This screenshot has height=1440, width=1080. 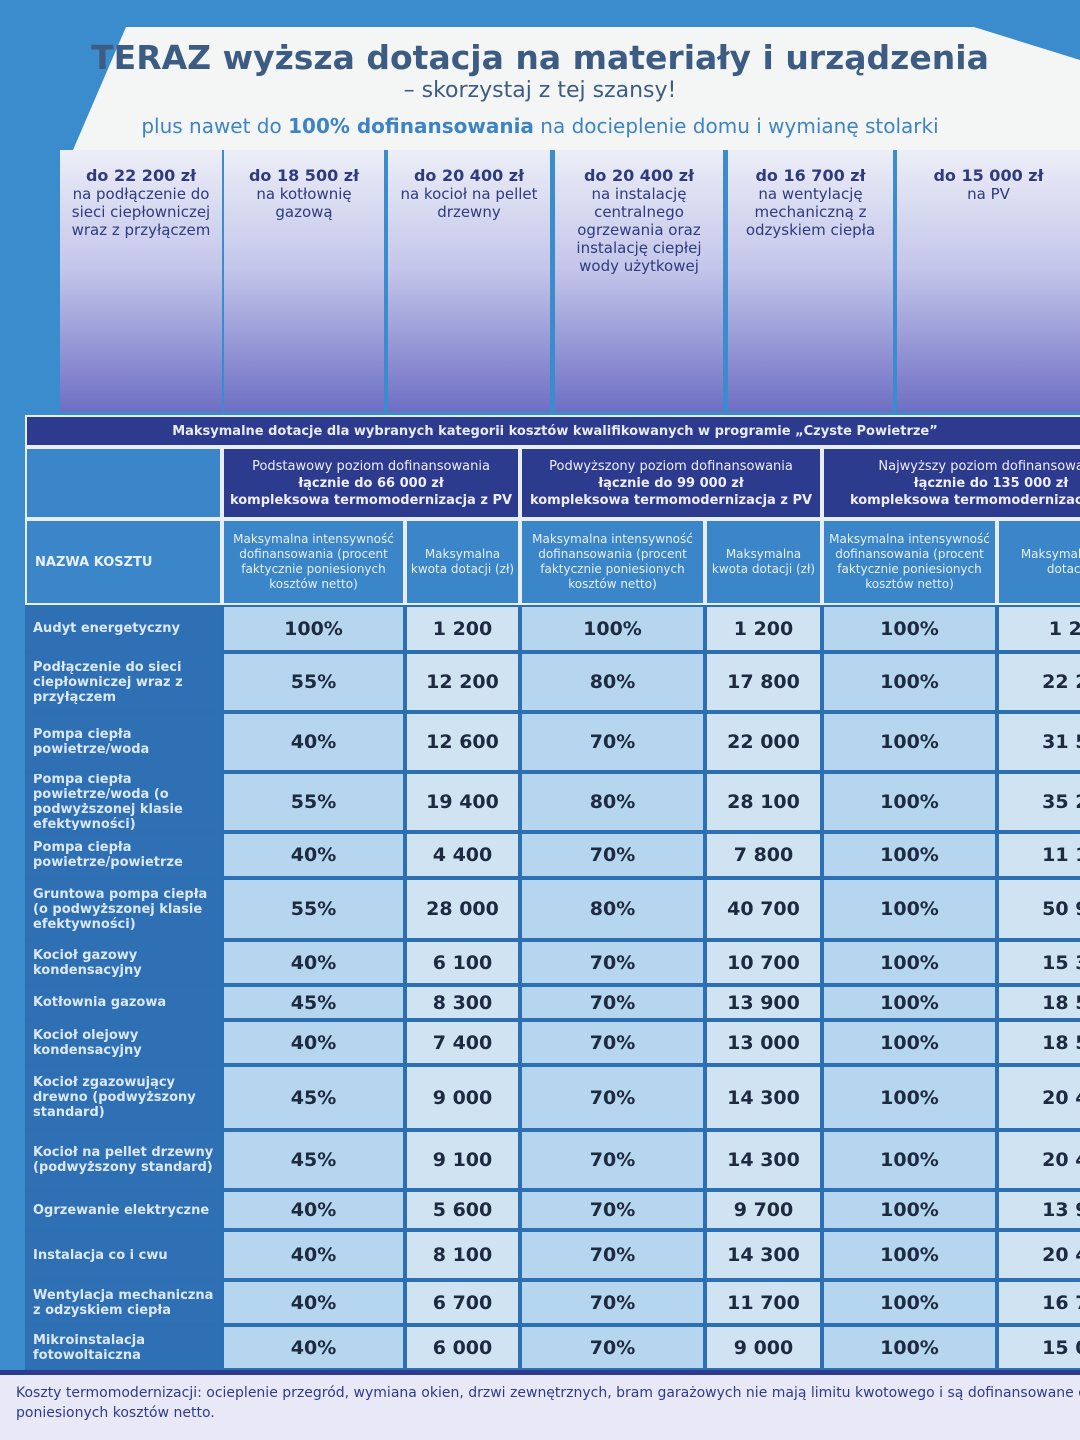 I want to click on amount-cell: 11 700, so click(x=763, y=1302).